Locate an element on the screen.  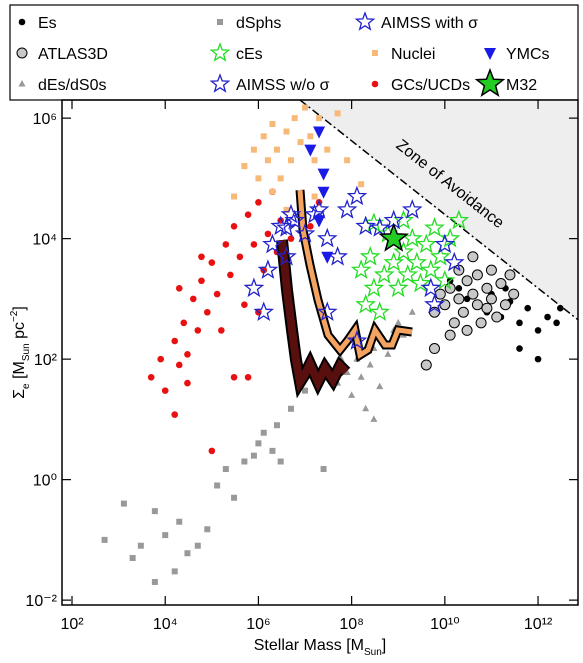
y-axis-label-part: −2 is located at coordinates (14, 316).